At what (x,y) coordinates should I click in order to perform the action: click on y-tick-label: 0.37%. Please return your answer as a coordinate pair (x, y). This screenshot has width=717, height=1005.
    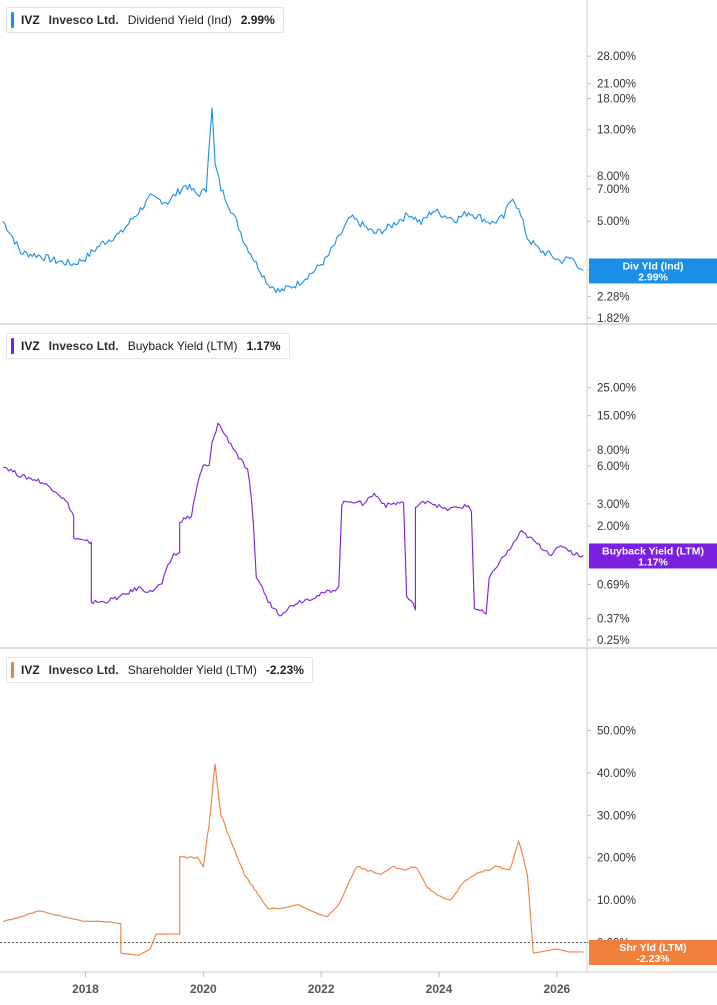
    Looking at the image, I should click on (613, 620).